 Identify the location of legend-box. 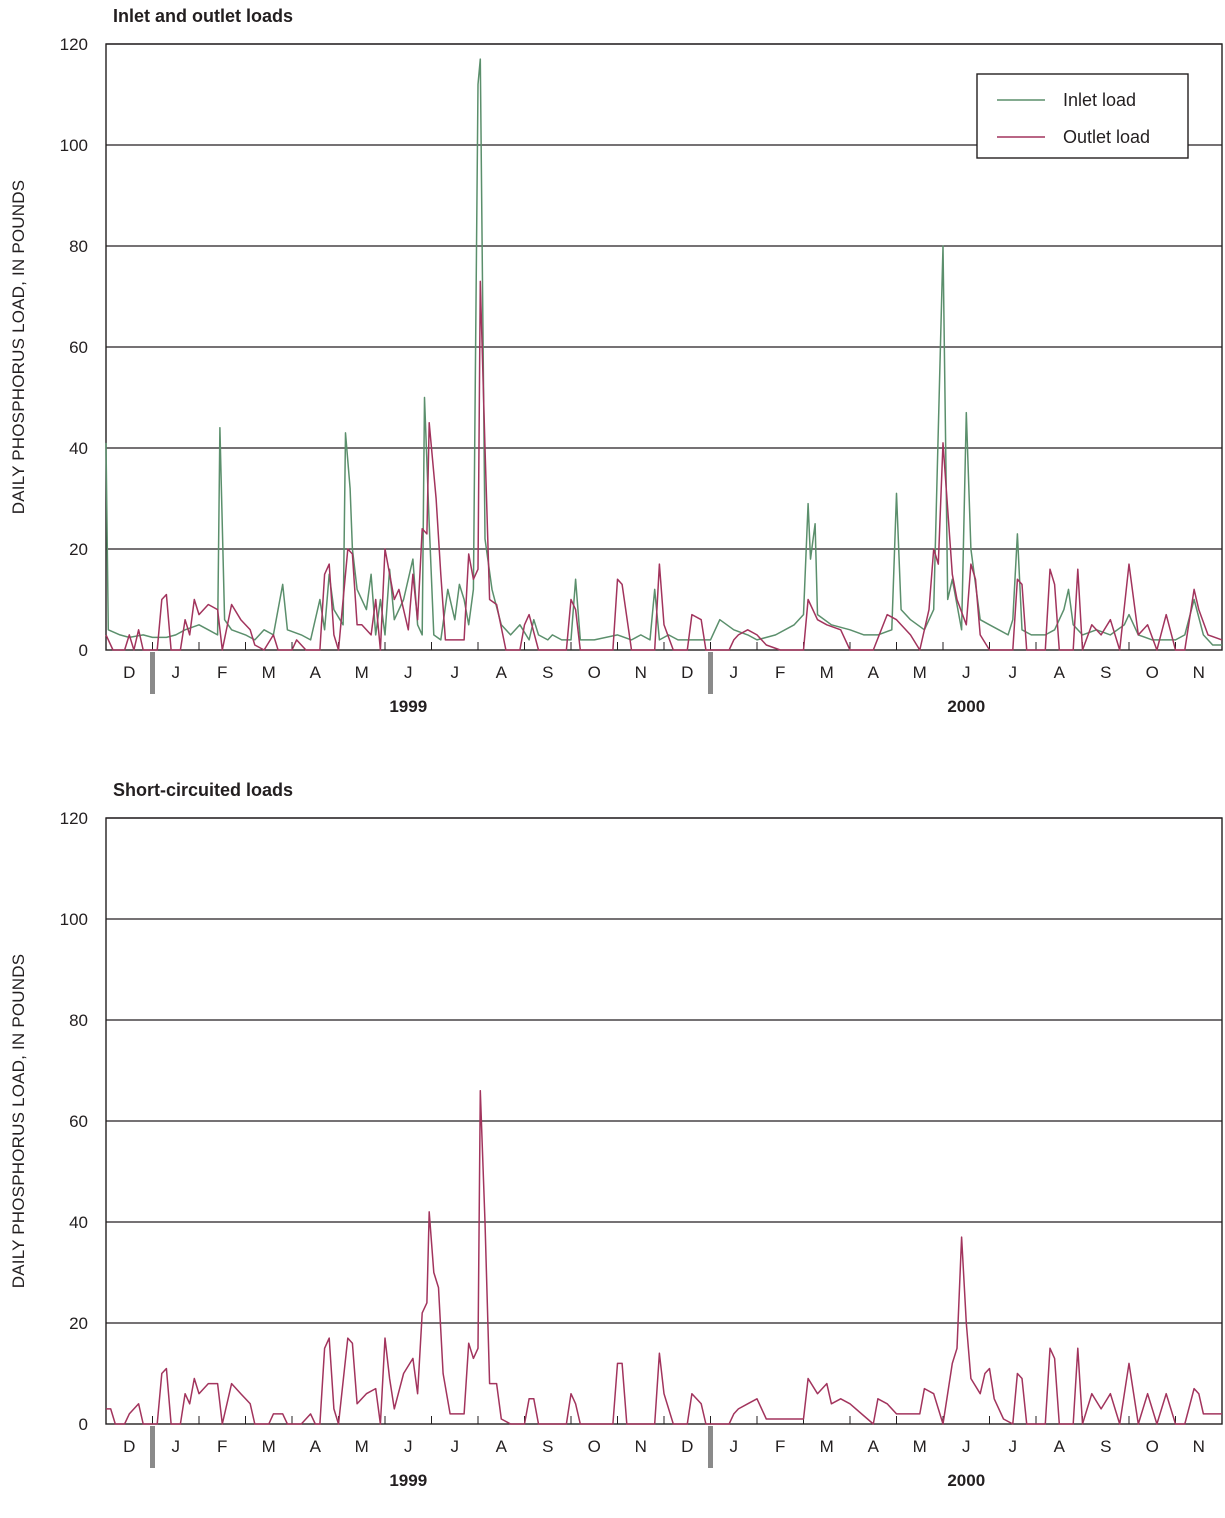
(1082, 116).